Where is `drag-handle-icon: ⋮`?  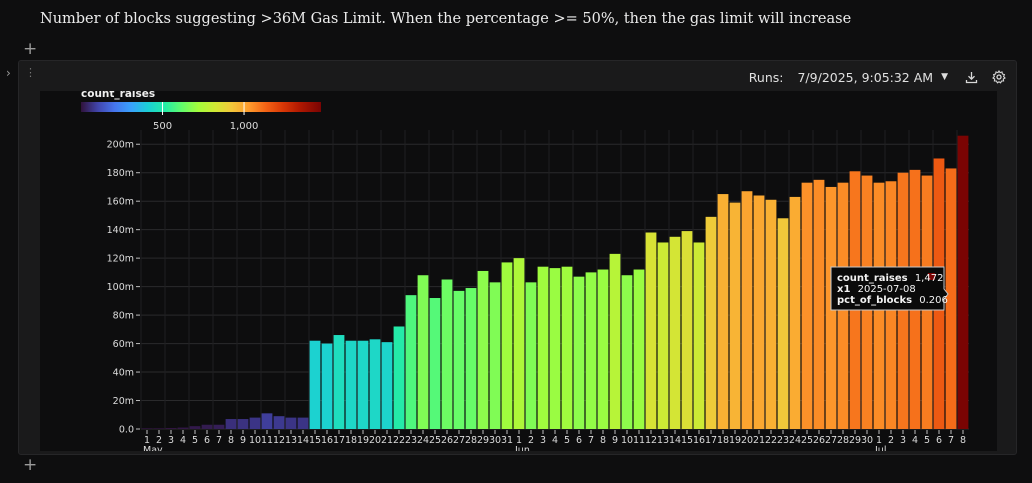 drag-handle-icon: ⋮ is located at coordinates (30, 72).